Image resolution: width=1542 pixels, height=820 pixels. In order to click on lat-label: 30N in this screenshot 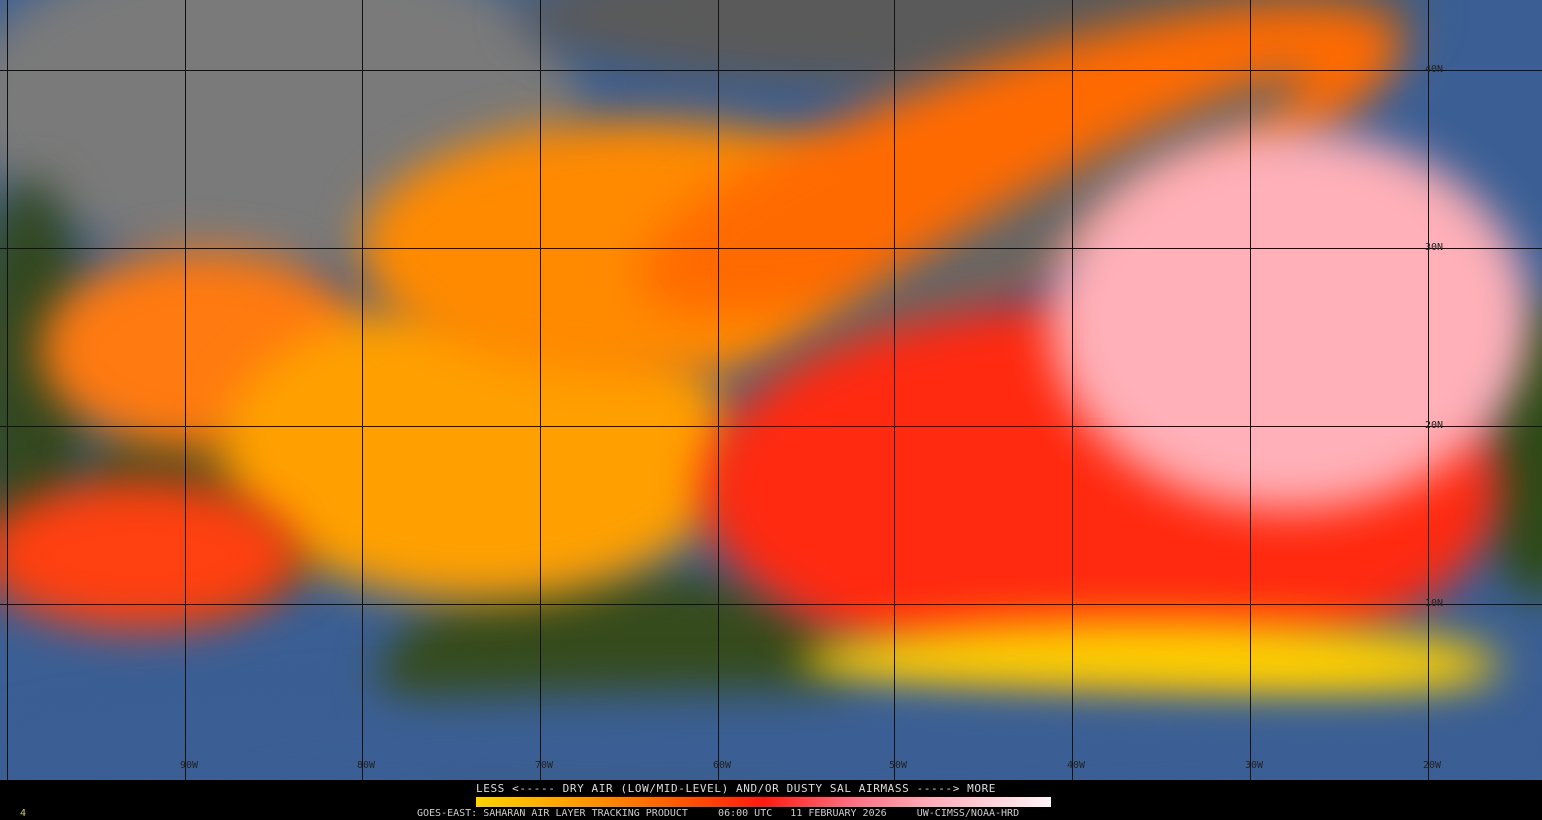, I will do `click(1434, 247)`.